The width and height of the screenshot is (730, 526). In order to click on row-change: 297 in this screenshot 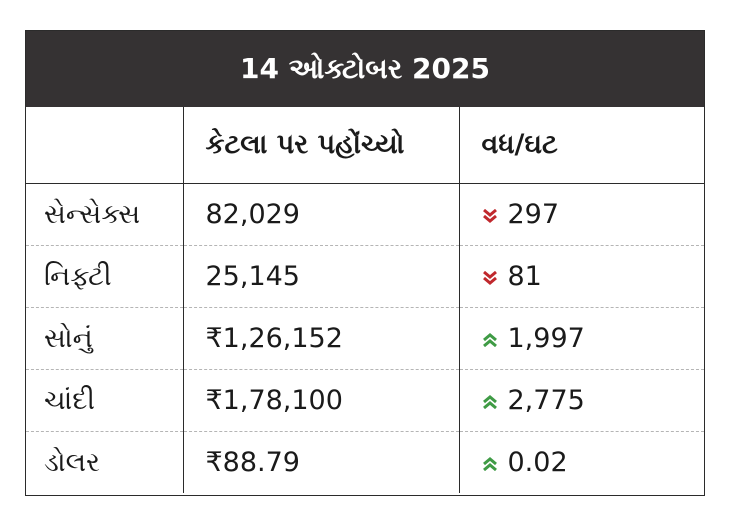, I will do `click(533, 214)`.